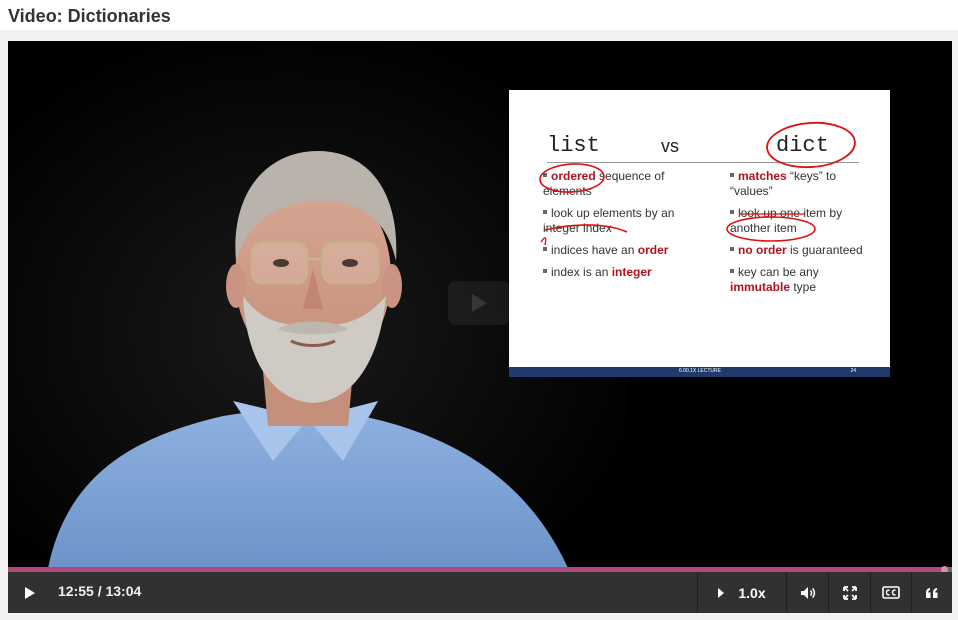 Image resolution: width=958 pixels, height=620 pixels. What do you see at coordinates (581, 272) in the screenshot?
I see `slide-bullet-text: index is an` at bounding box center [581, 272].